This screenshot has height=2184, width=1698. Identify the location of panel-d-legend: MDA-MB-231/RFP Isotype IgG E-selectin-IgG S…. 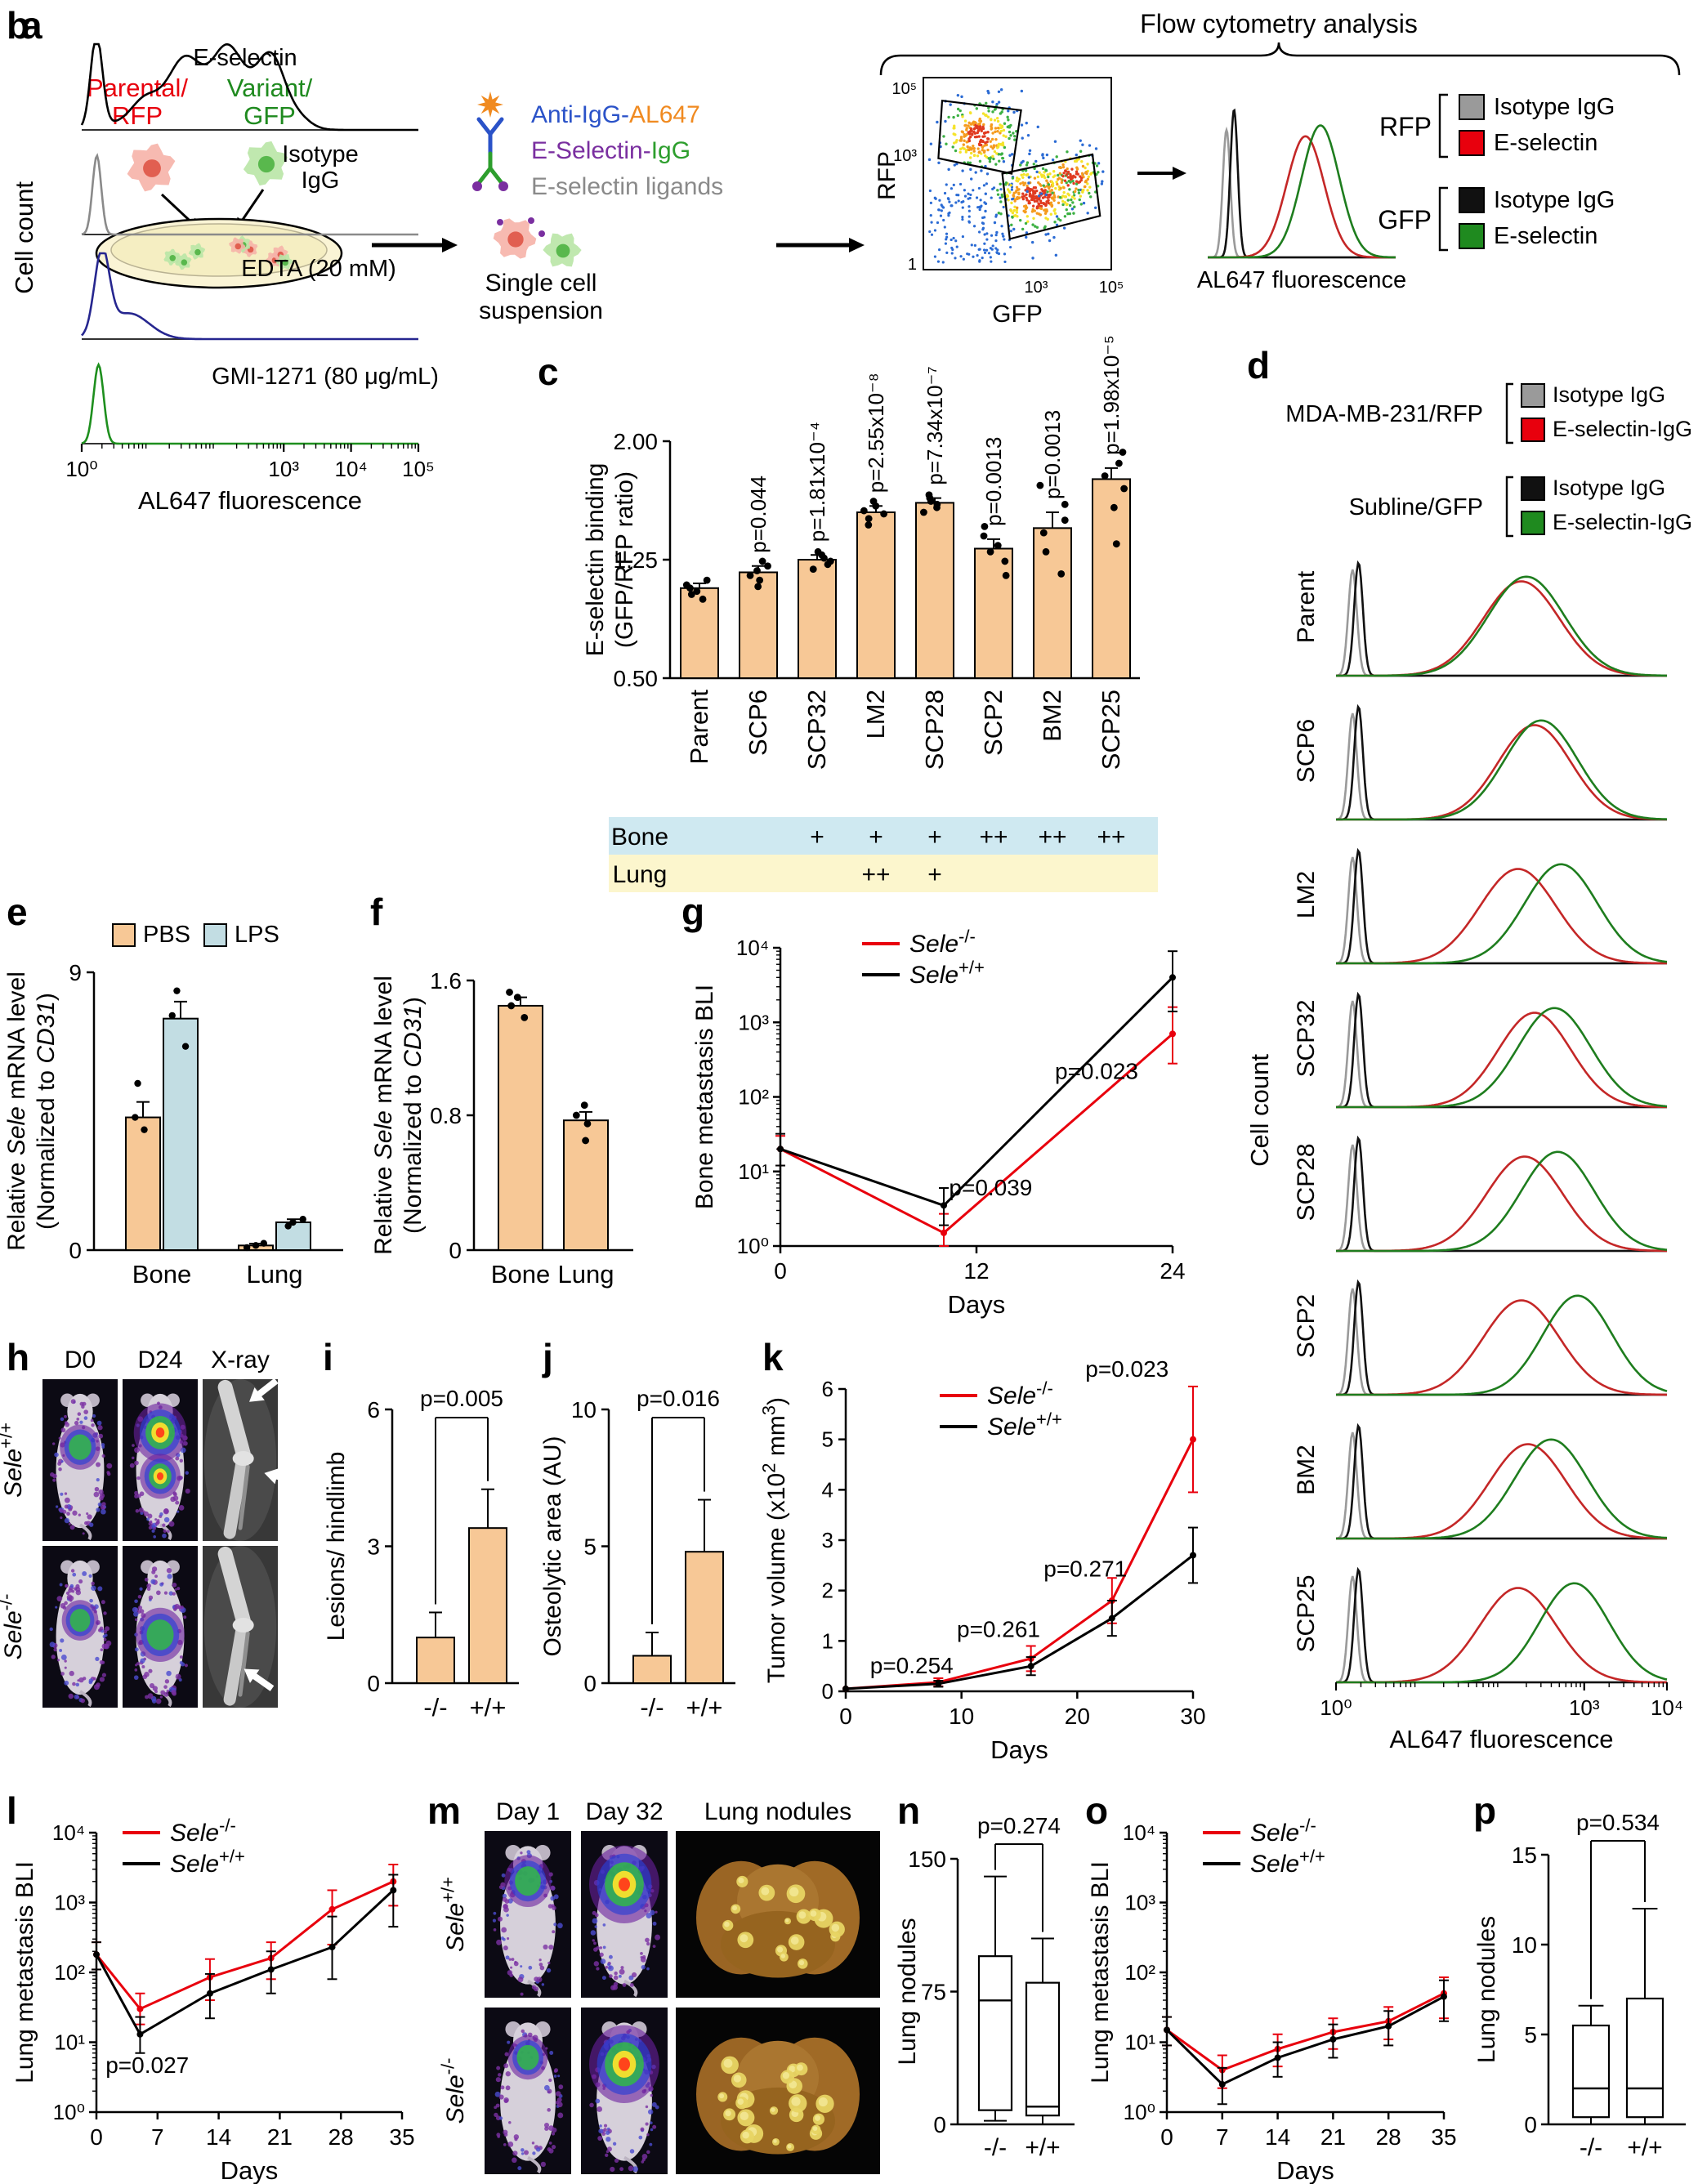
(1488, 460).